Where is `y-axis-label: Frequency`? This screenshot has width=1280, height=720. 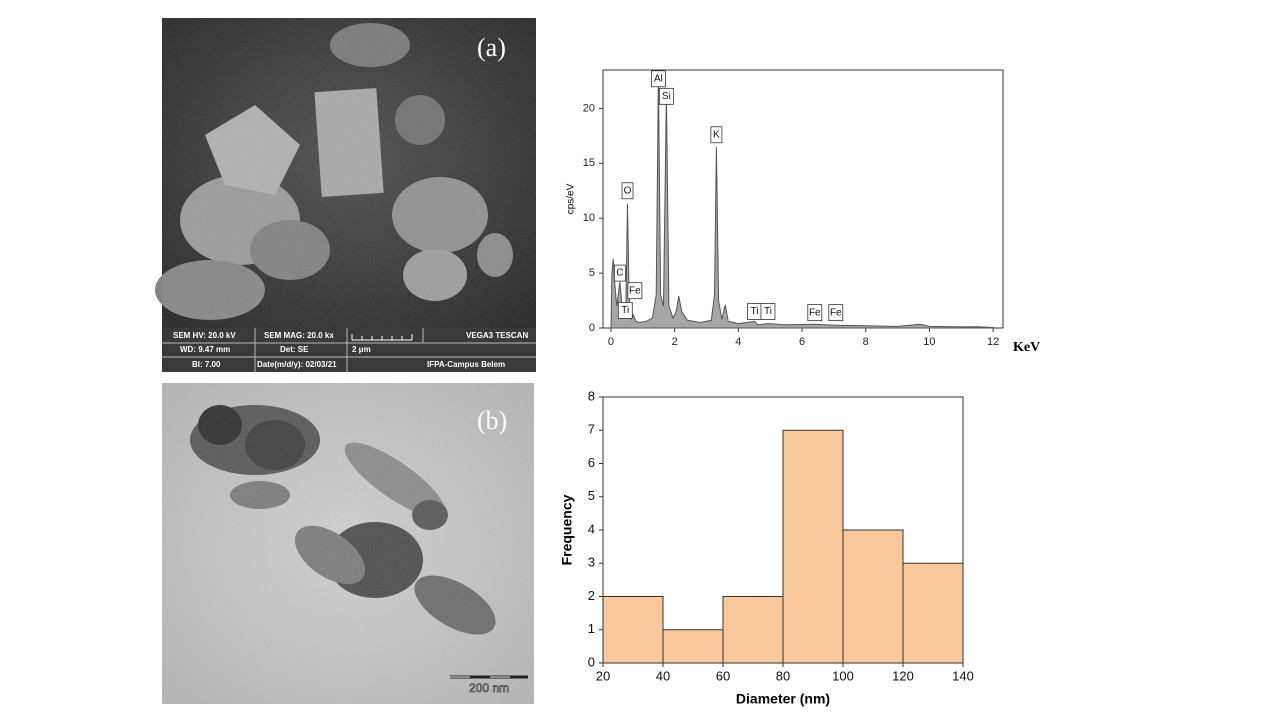 y-axis-label: Frequency is located at coordinates (567, 529).